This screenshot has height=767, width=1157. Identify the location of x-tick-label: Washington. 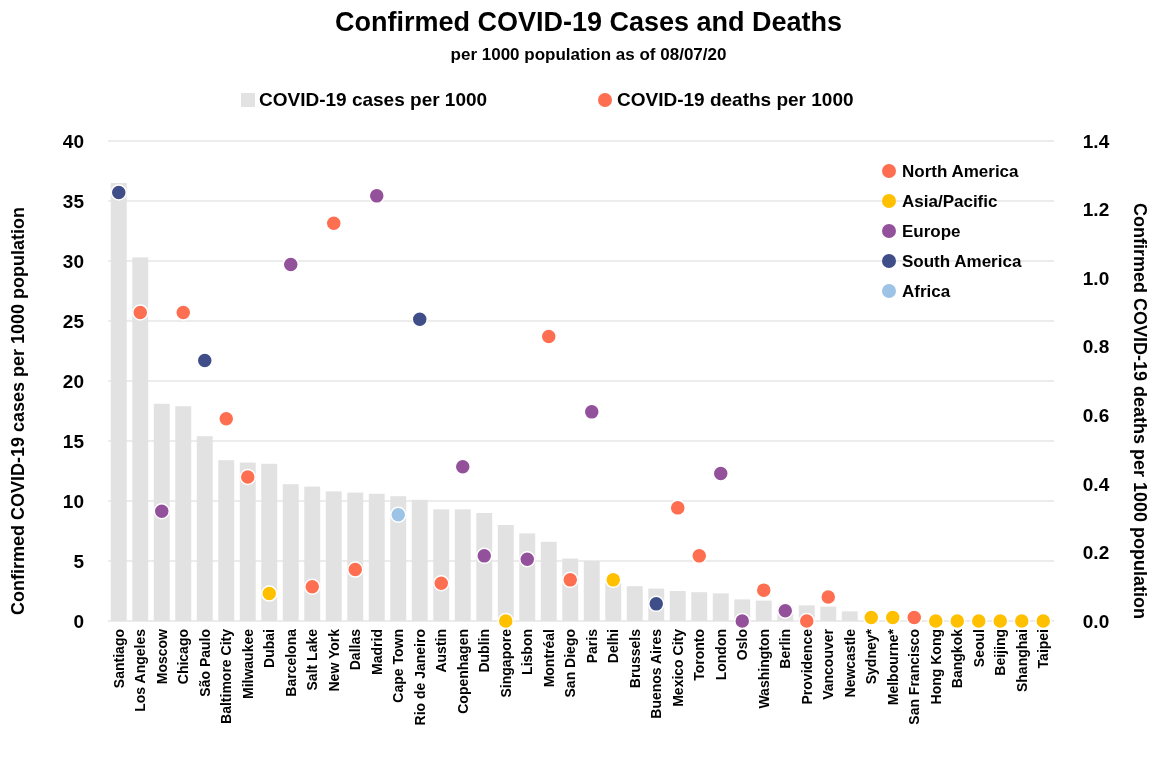
(763, 669).